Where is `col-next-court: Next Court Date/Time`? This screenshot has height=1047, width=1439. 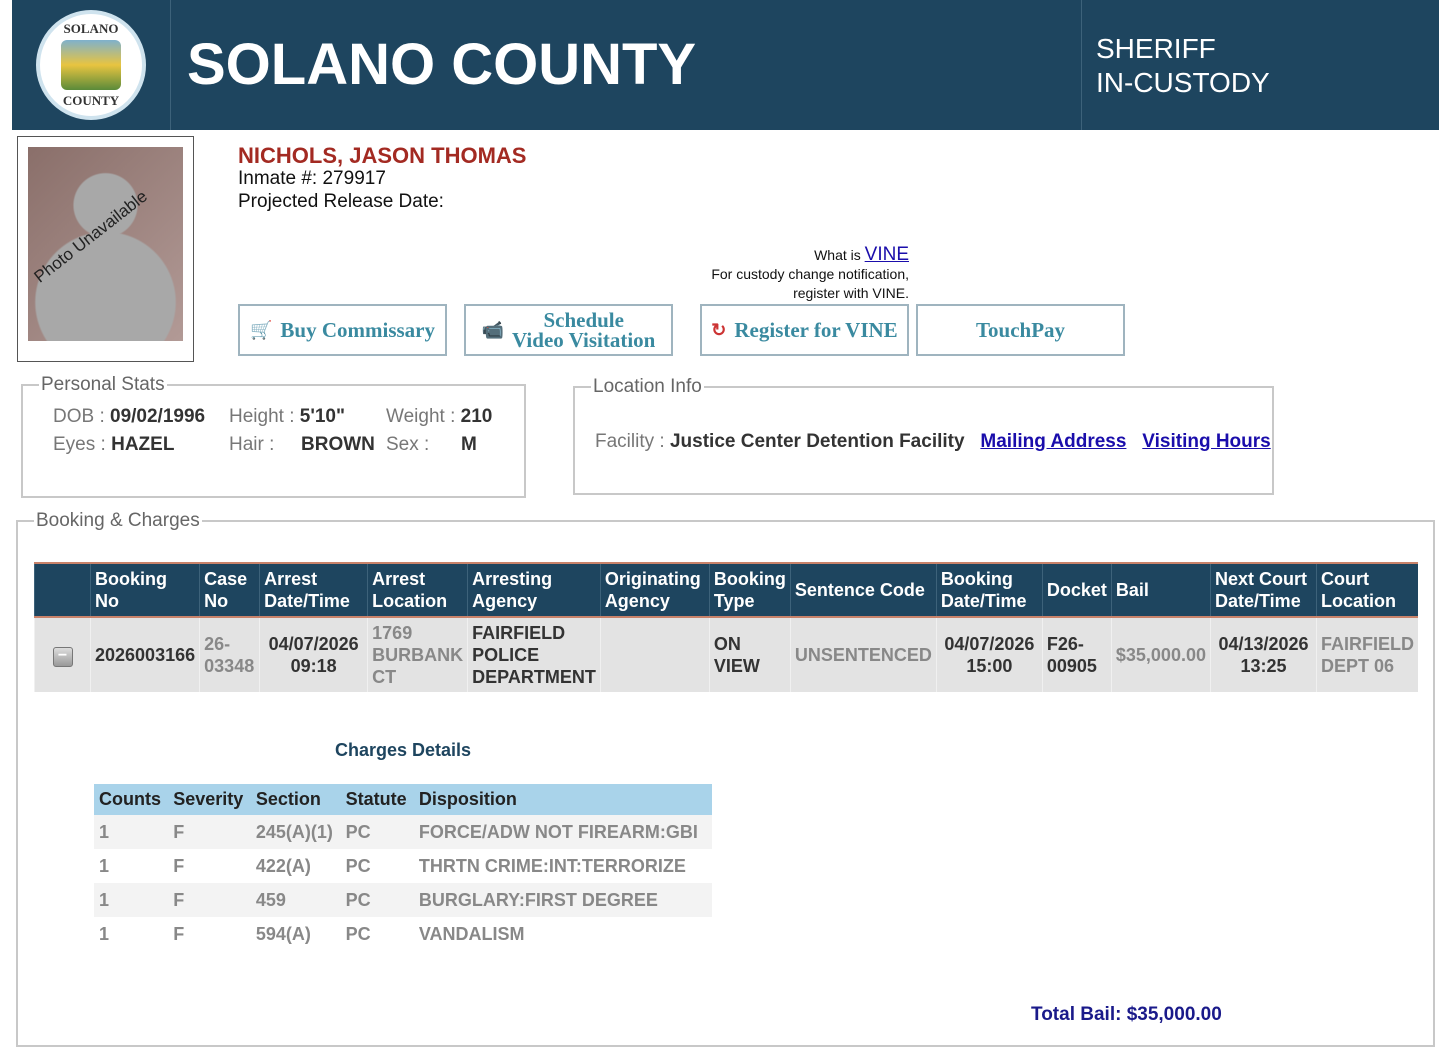
col-next-court: Next Court Date/Time is located at coordinates (1263, 590).